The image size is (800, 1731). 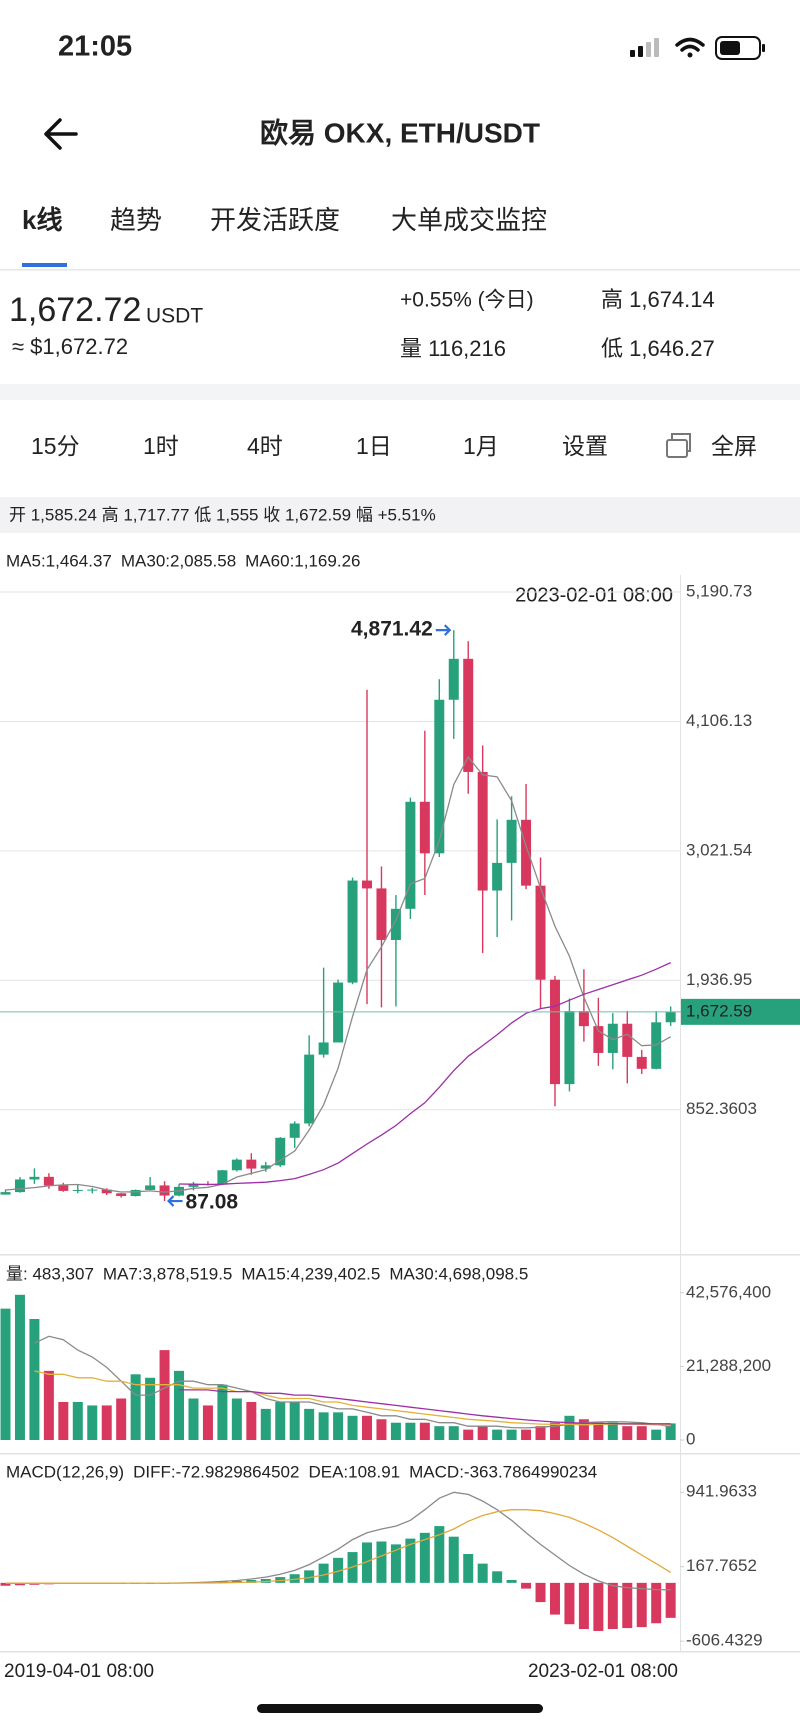 What do you see at coordinates (644, 47) in the screenshot?
I see `signal-icon` at bounding box center [644, 47].